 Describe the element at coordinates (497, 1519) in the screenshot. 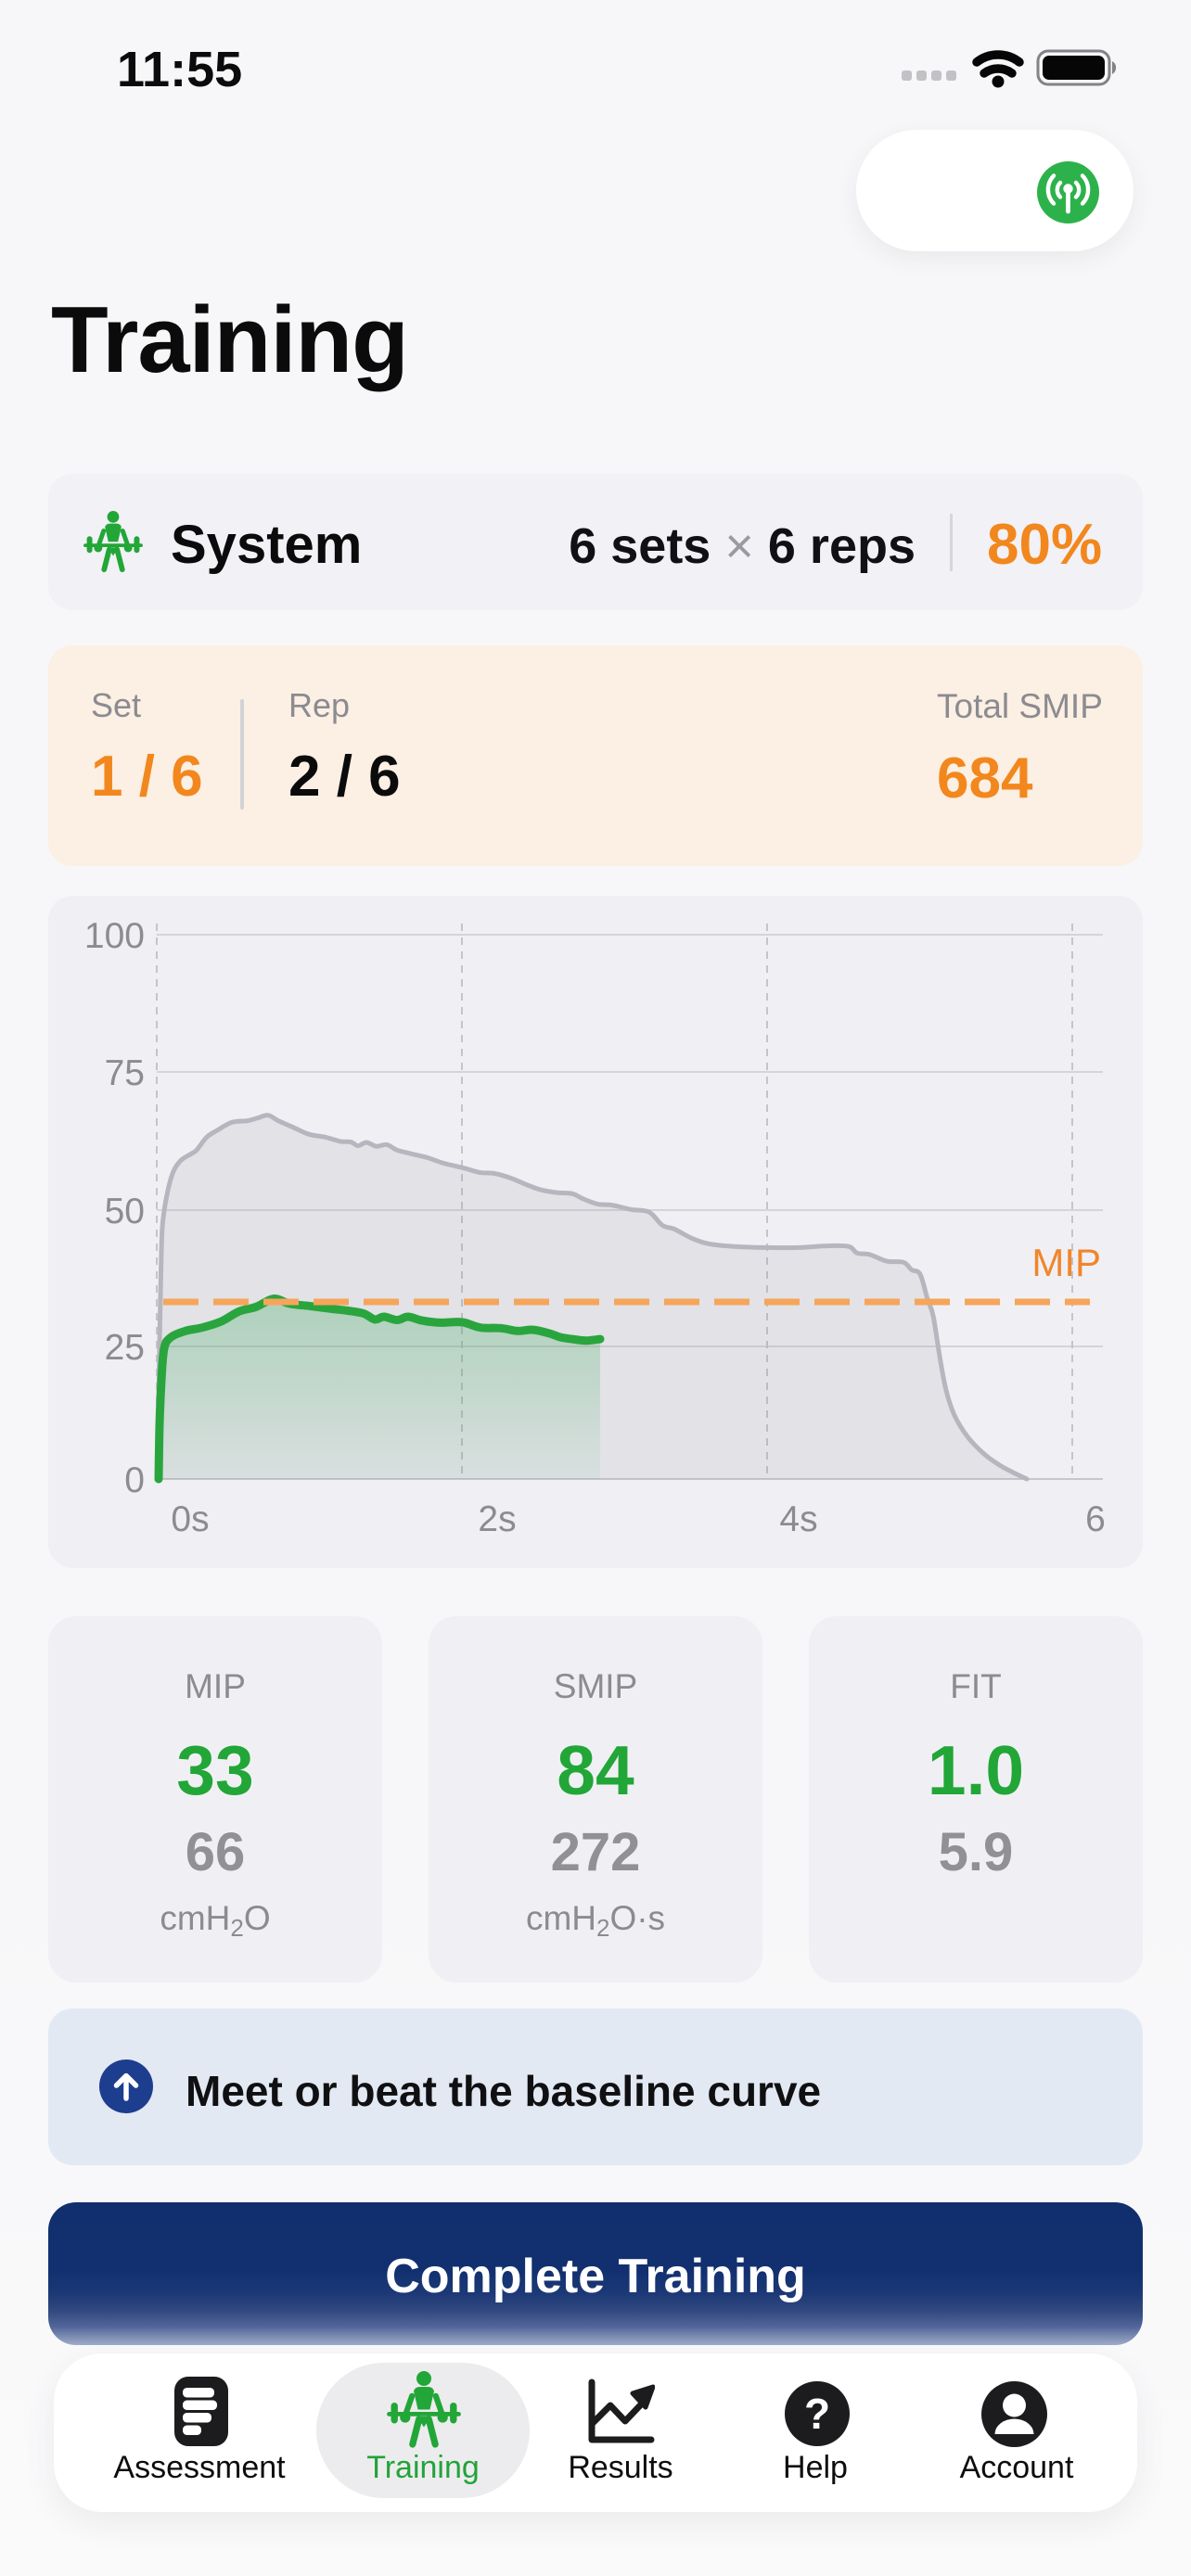

I see `svg-text: 2s` at that location.